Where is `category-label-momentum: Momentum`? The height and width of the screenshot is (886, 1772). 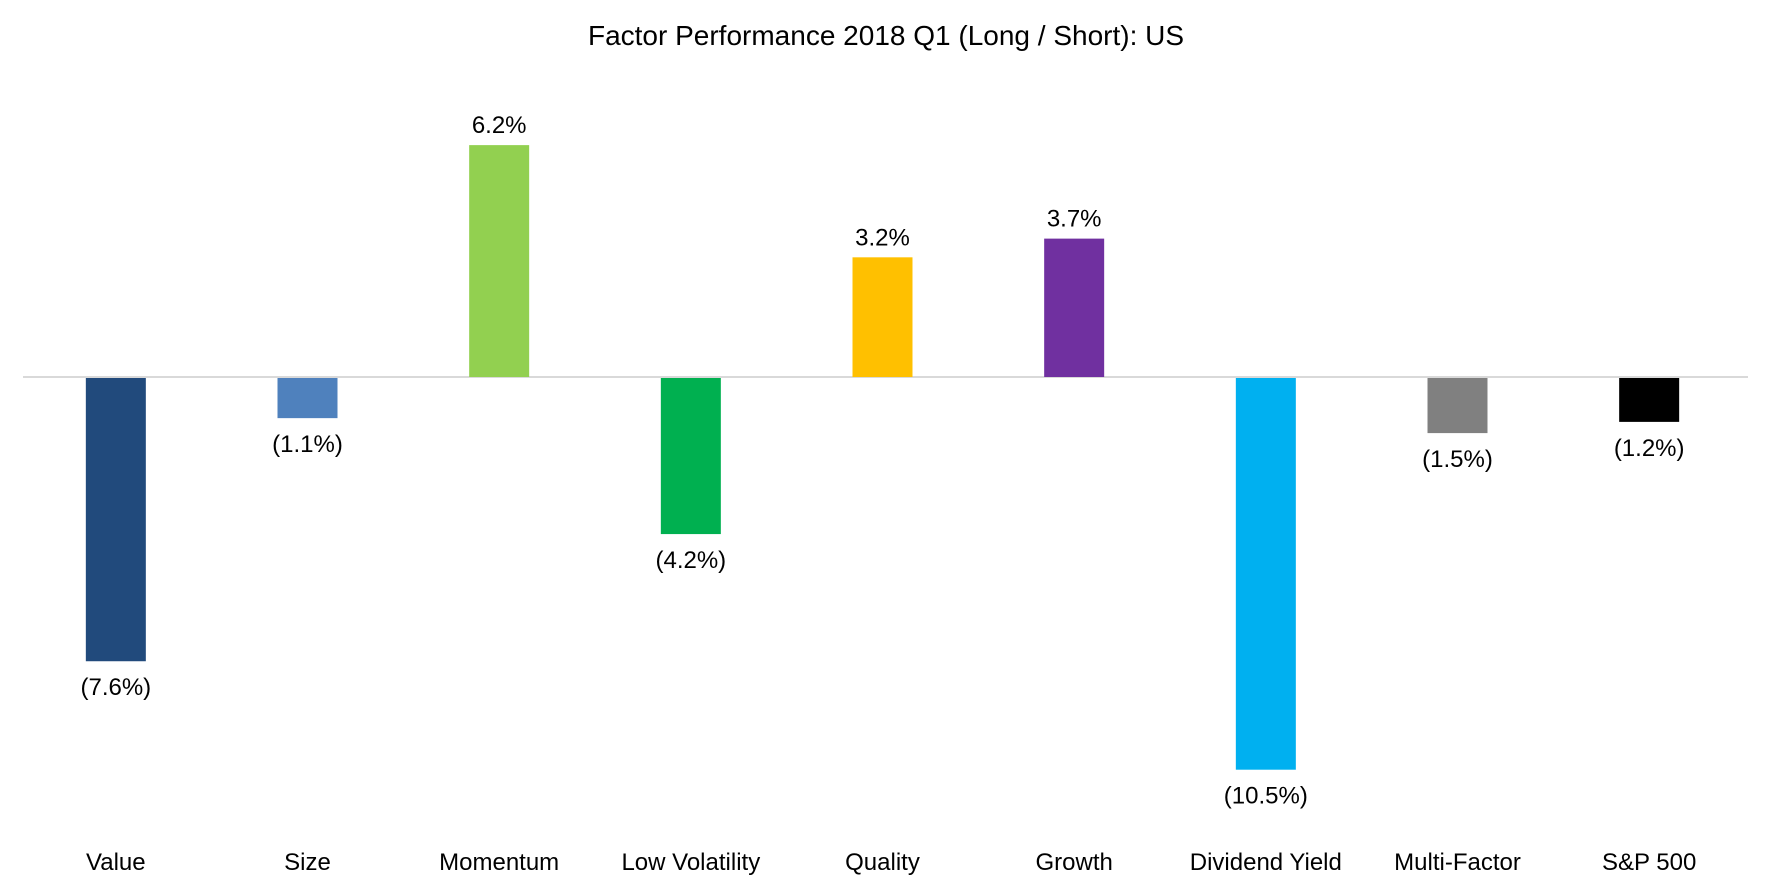 category-label-momentum: Momentum is located at coordinates (499, 862).